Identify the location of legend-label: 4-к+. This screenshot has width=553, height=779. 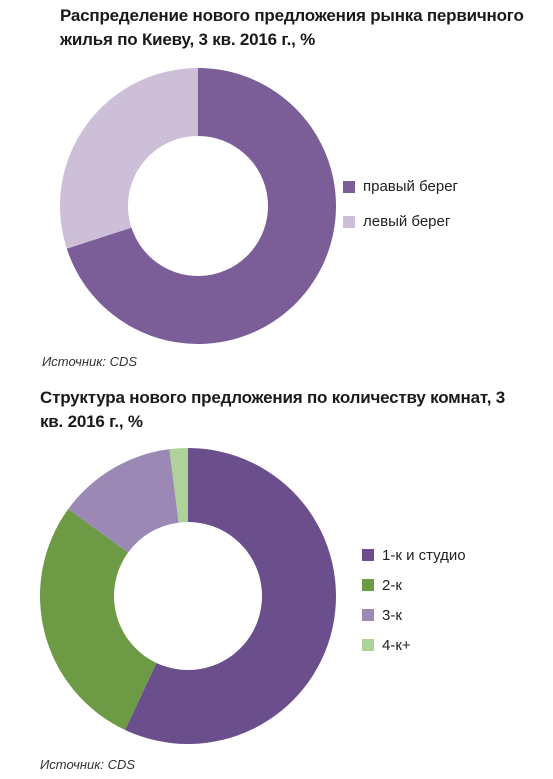
(396, 645).